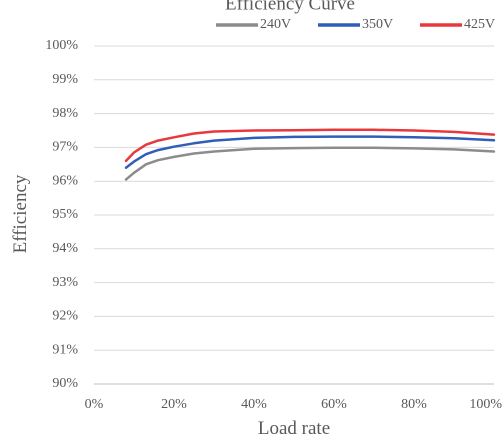 The height and width of the screenshot is (443, 504). I want to click on x-tick-label: 0%, so click(94, 404).